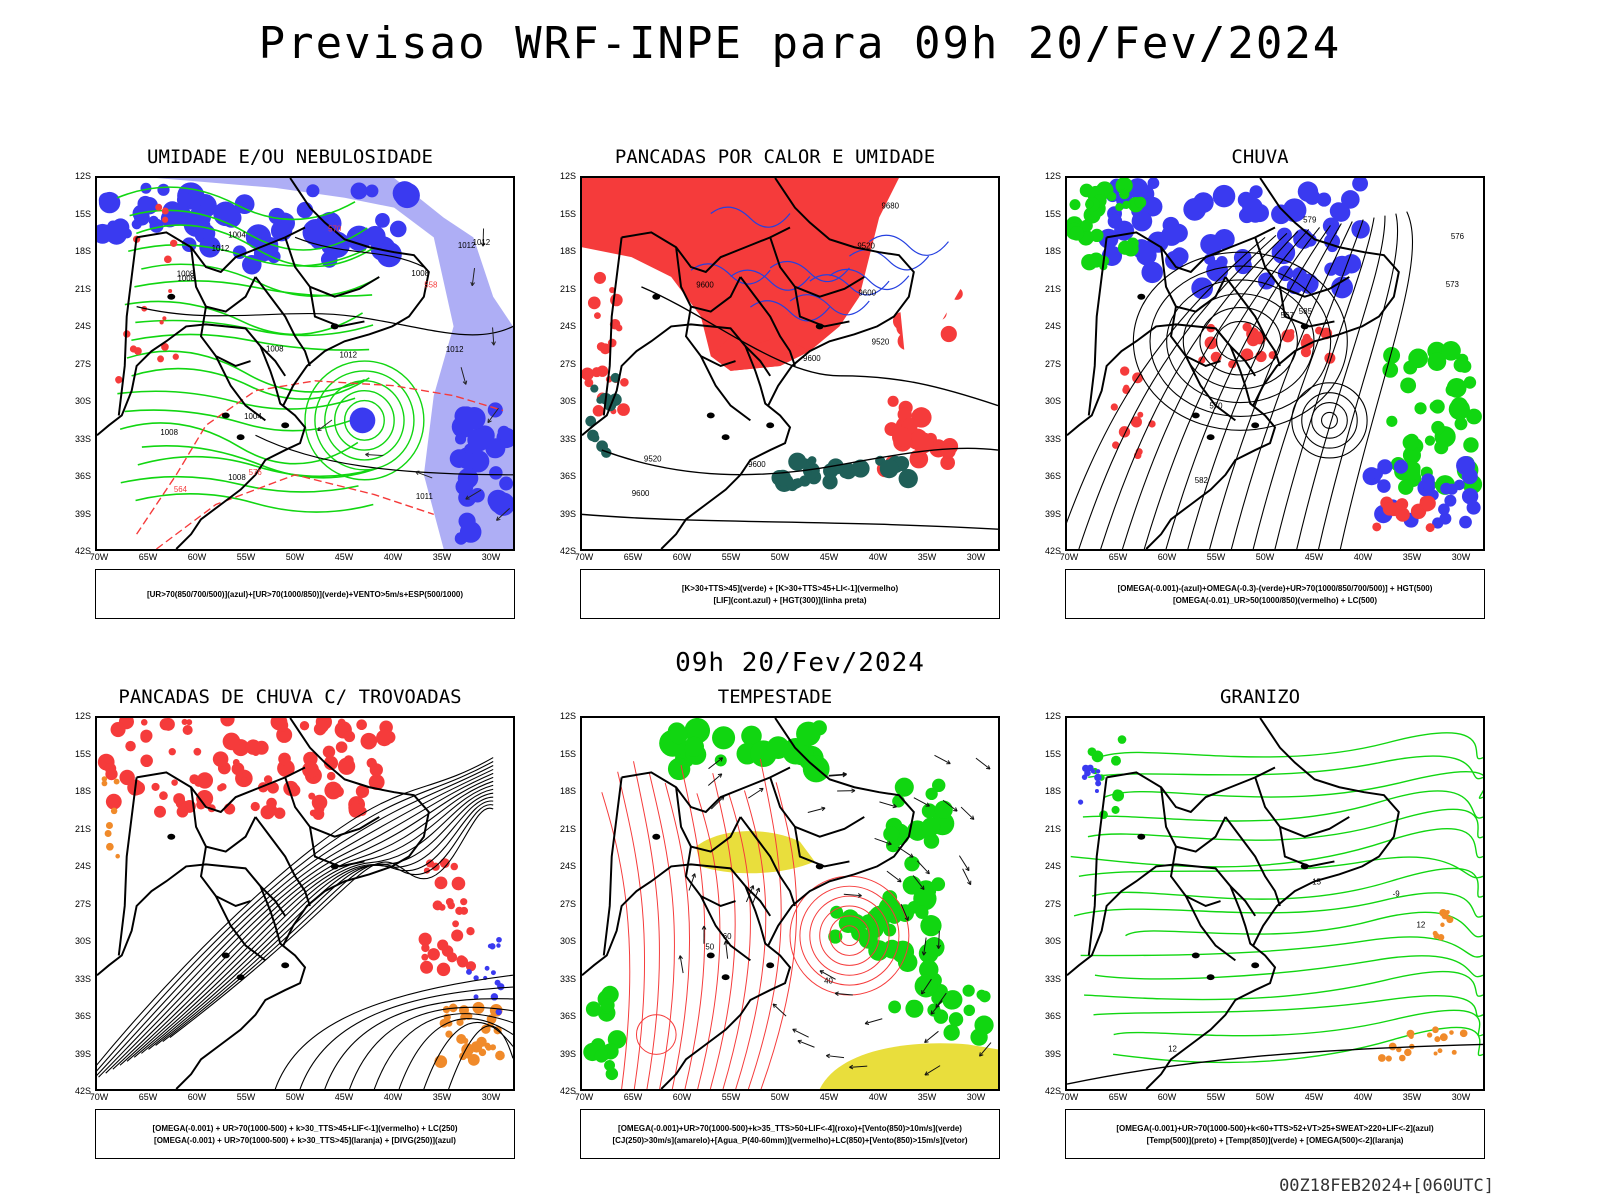  What do you see at coordinates (1052, 363) in the screenshot?
I see `latitude-tick: 27S` at bounding box center [1052, 363].